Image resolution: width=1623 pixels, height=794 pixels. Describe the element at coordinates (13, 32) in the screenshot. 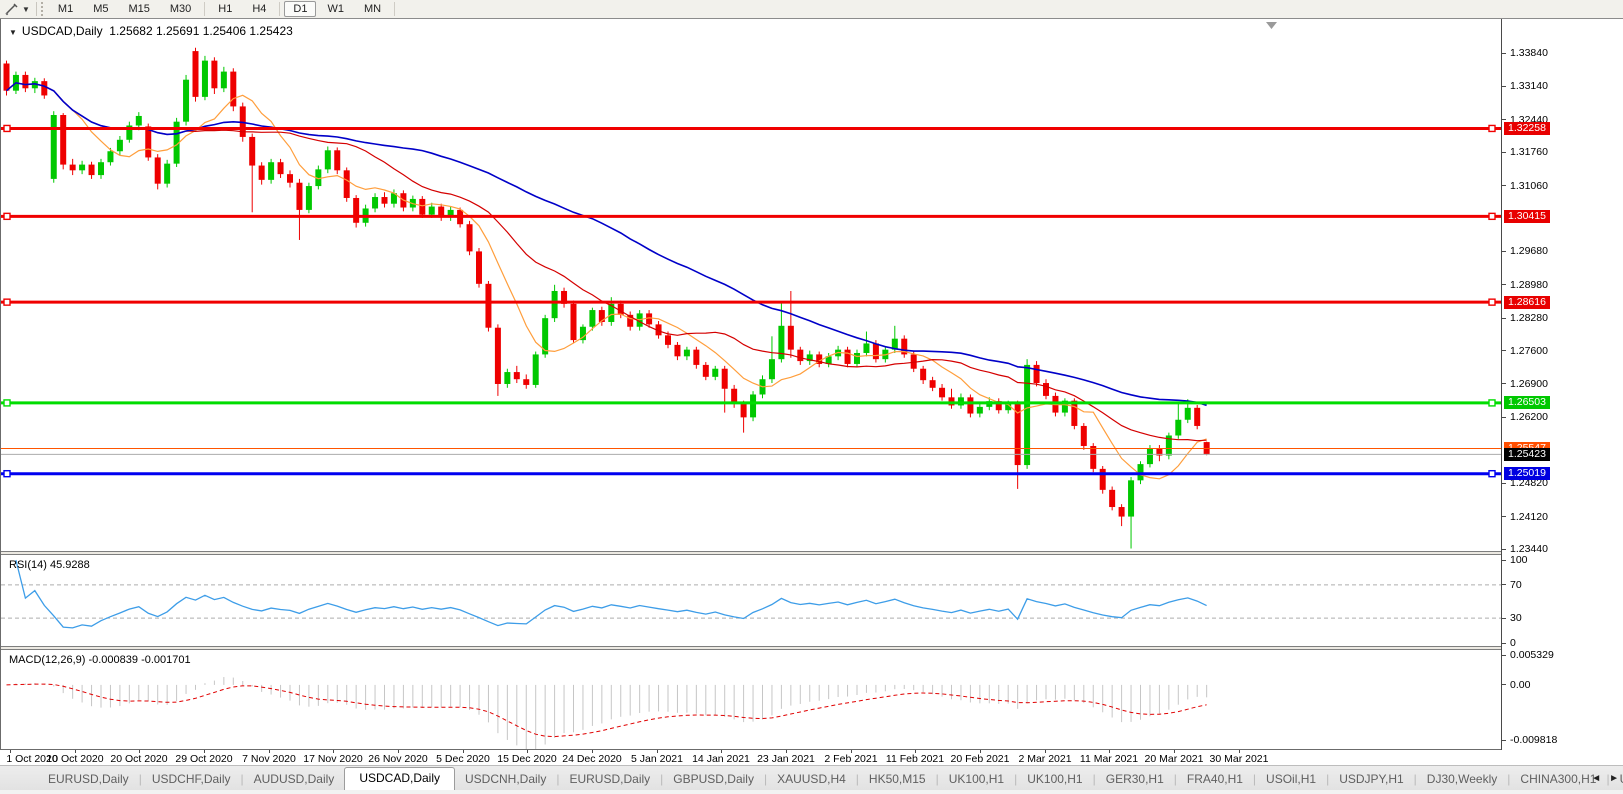

I see `chart-menu-arrow: ▼` at that location.